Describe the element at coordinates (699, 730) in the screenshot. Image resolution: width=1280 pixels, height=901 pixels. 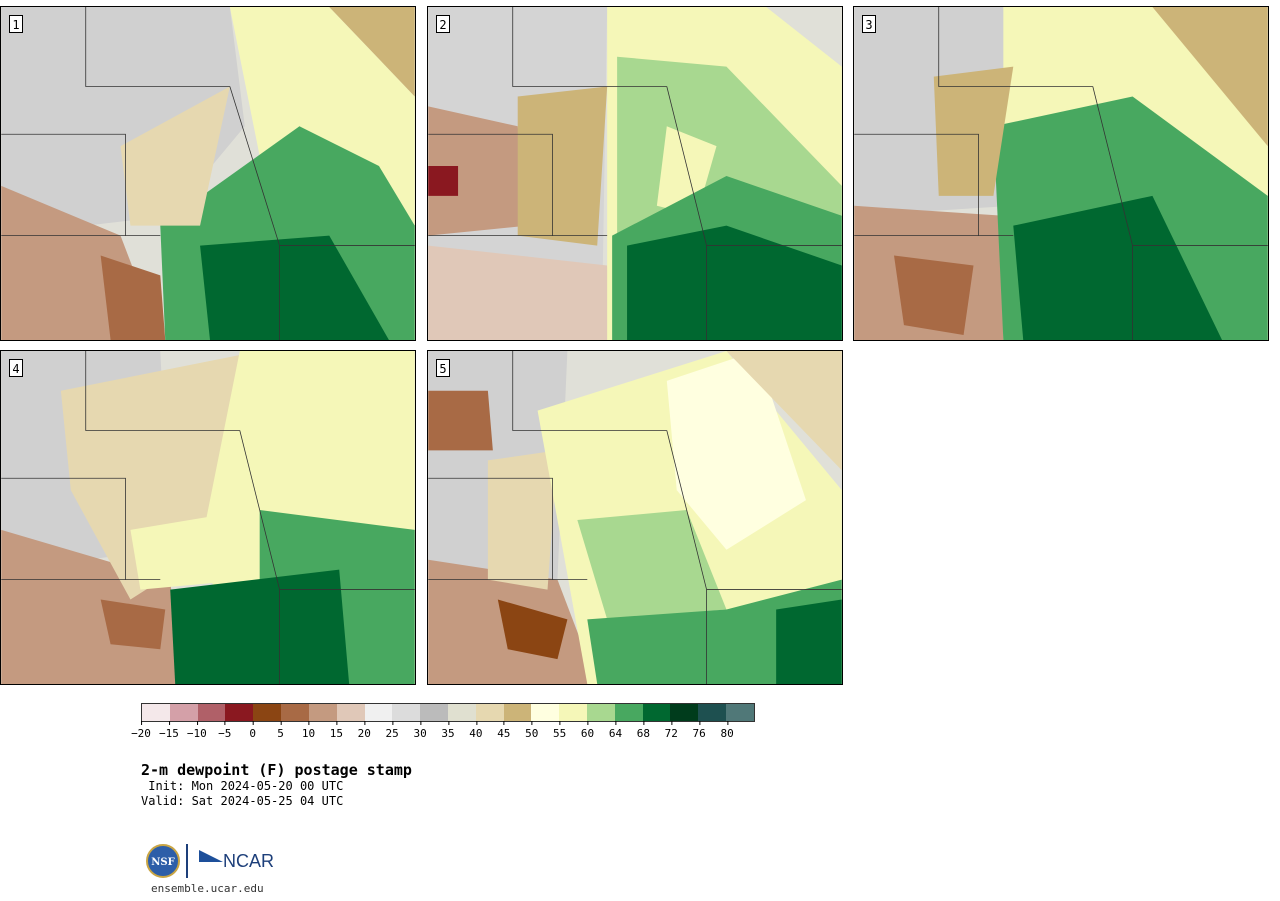
I see `colorbar-tick-label: 76` at that location.